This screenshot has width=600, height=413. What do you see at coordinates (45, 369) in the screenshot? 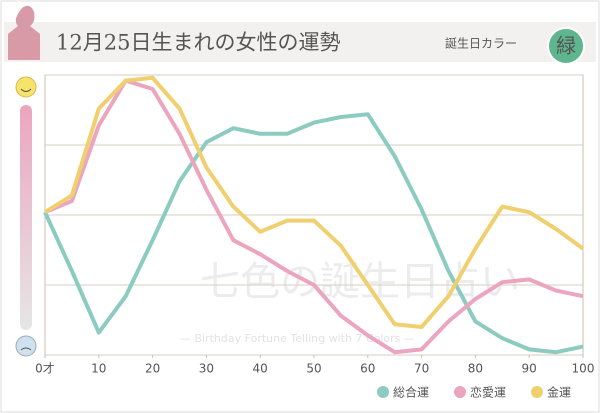
I see `x-tick-label: 0才` at bounding box center [45, 369].